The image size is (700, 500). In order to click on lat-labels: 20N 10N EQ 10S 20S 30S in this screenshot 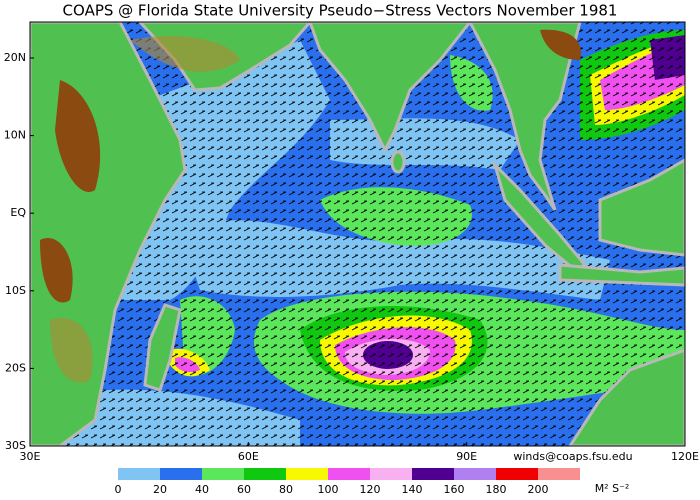, I will do `click(19, 251)`.